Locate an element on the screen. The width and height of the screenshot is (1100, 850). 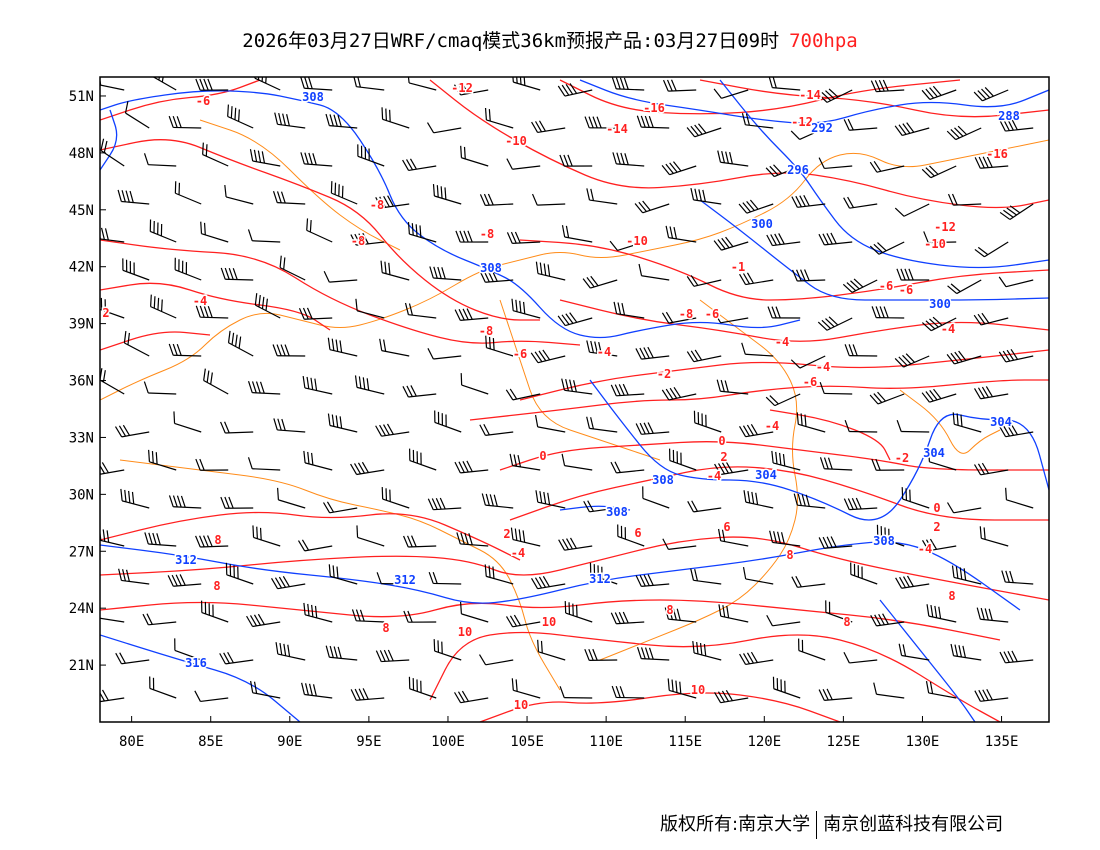
temperature-contour-label: 8 is located at coordinates (669, 610).